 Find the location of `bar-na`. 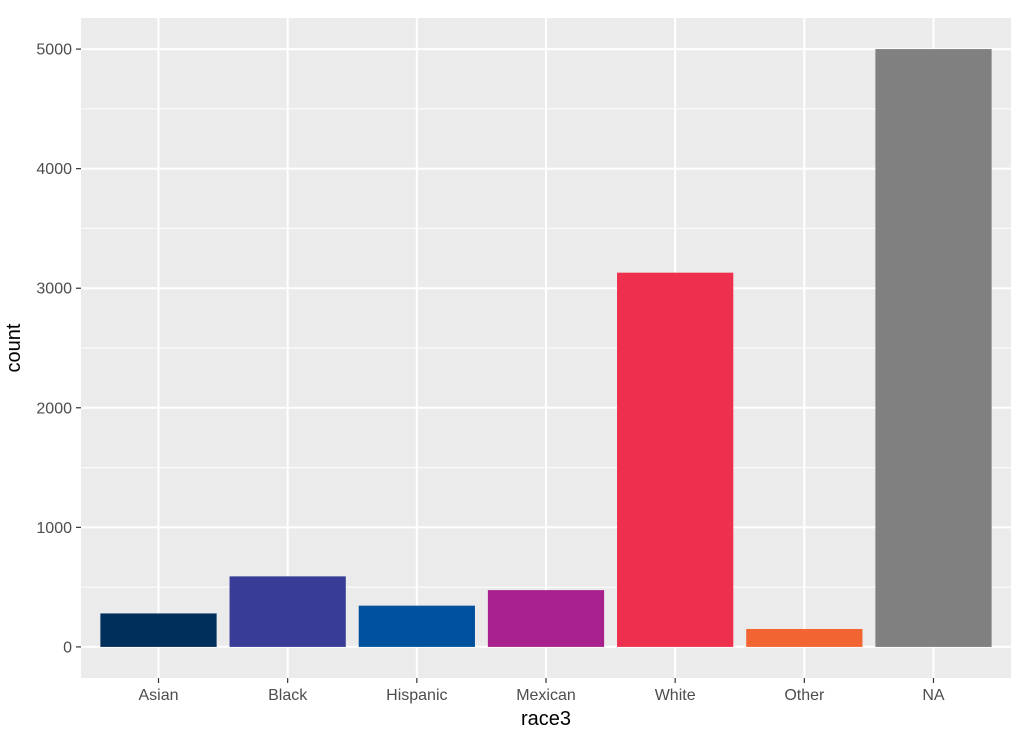

bar-na is located at coordinates (933, 348).